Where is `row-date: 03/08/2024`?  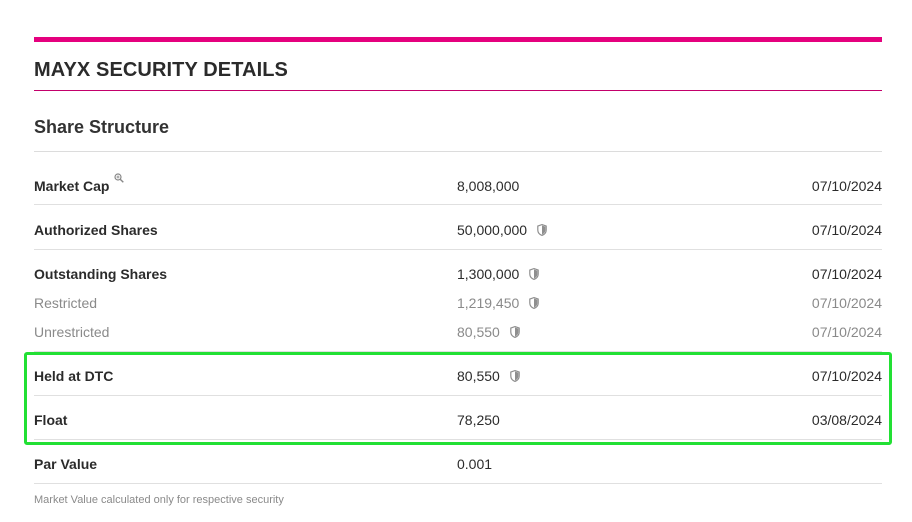
row-date: 03/08/2024 is located at coordinates (846, 420).